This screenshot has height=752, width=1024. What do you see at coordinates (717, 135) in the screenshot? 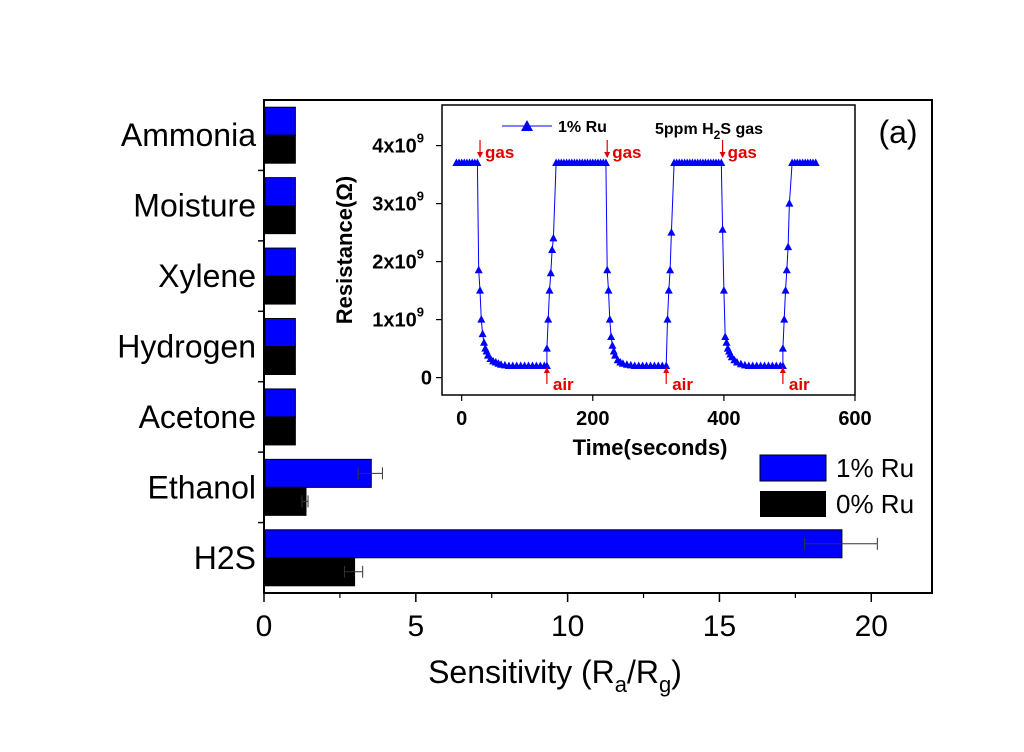
I see `annotation-sub: 2` at bounding box center [717, 135].